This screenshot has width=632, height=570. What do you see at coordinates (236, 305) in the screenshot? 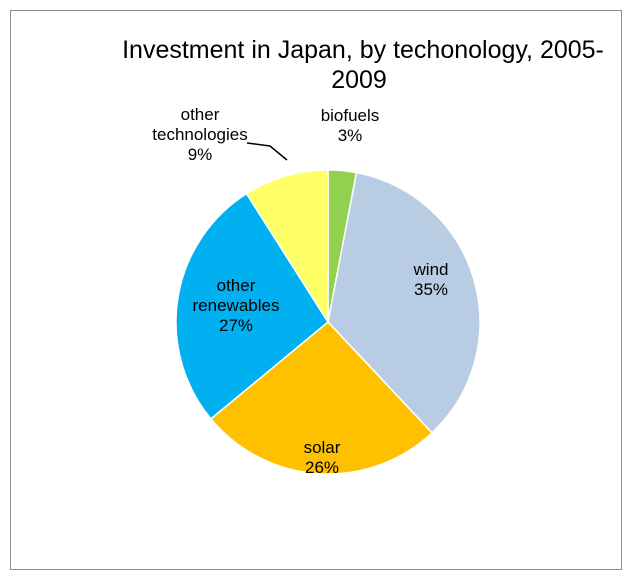
I see `slice-label-other-renewables: other renewables 27%` at bounding box center [236, 305].